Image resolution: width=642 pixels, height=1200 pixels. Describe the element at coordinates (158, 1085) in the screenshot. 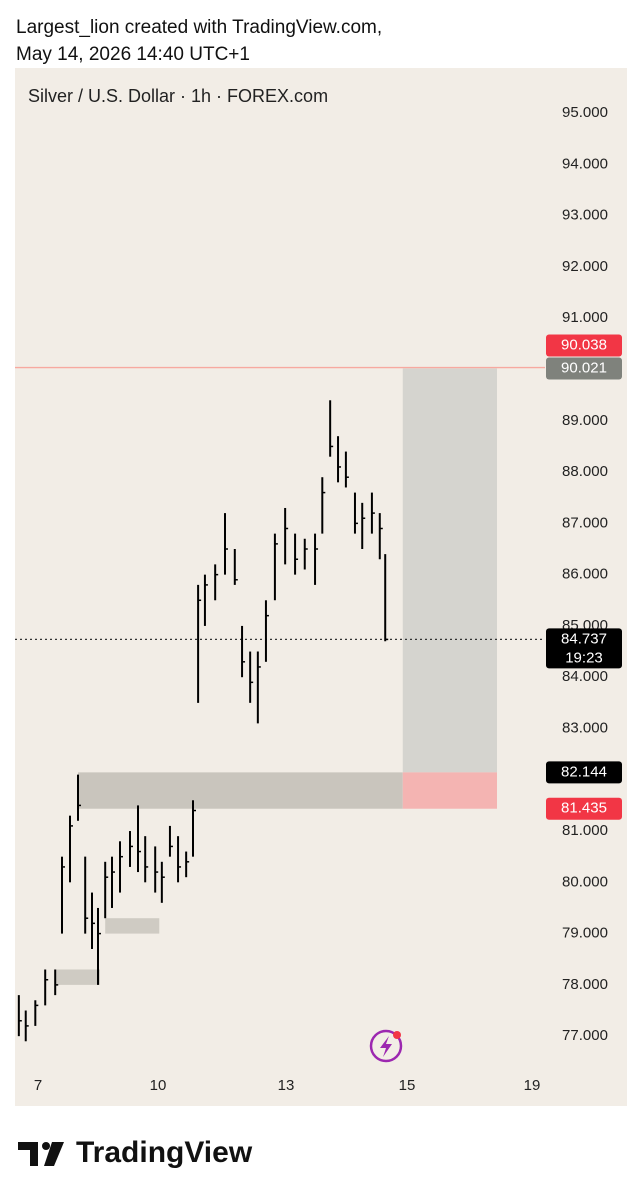

I see `x-tick-label: 10` at that location.